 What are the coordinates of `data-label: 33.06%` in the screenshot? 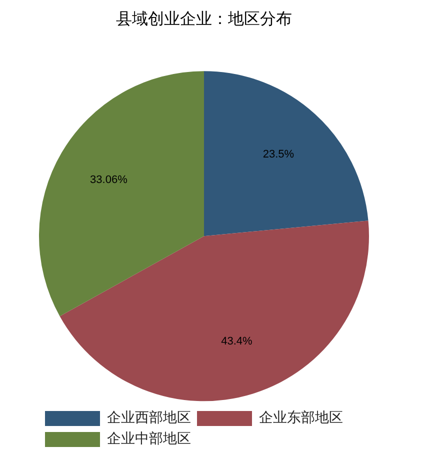 It's located at (109, 180).